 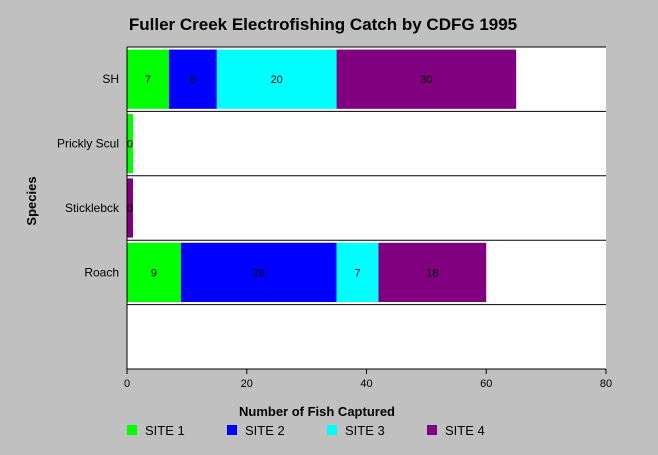 What do you see at coordinates (88, 175) in the screenshot?
I see `category-labels: SH Prickly Scul Sticklebck Roach` at bounding box center [88, 175].